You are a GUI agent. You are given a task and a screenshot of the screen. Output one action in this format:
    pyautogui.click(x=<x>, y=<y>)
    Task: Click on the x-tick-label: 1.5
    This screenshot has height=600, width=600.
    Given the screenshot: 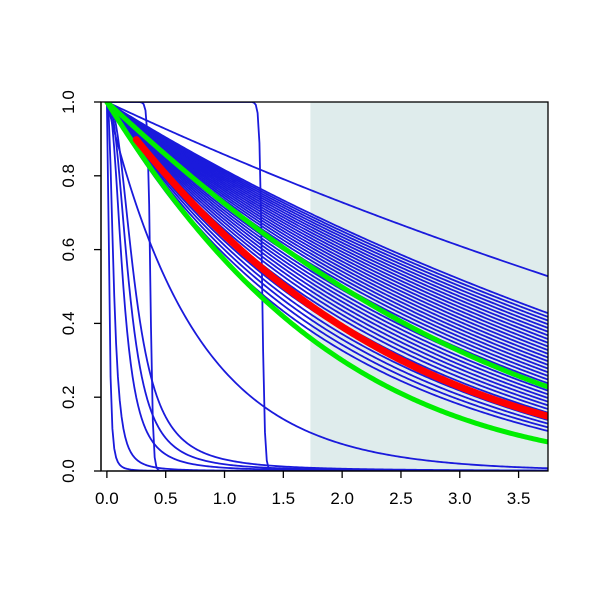 What is the action you would take?
    pyautogui.click(x=284, y=498)
    